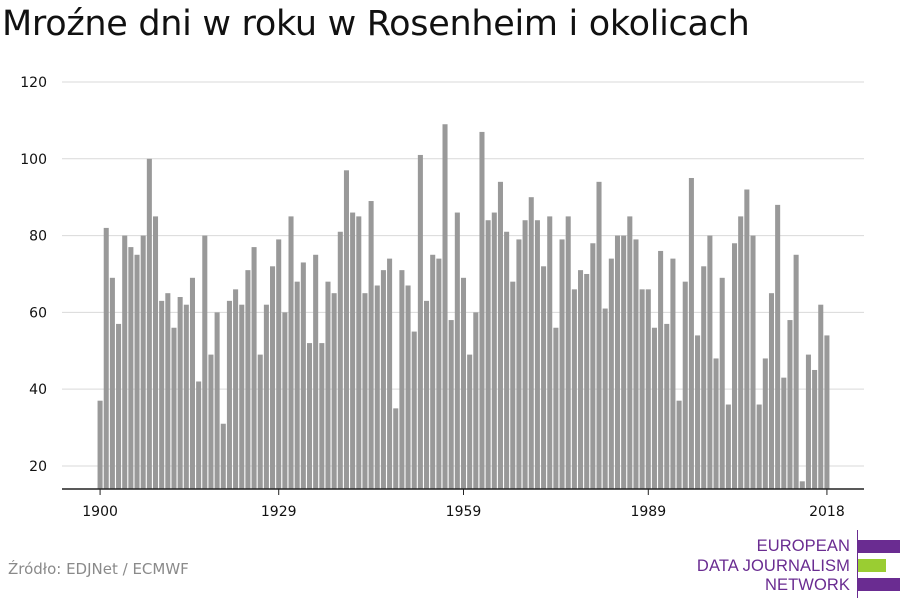  I want to click on bar-1977, so click(574, 389).